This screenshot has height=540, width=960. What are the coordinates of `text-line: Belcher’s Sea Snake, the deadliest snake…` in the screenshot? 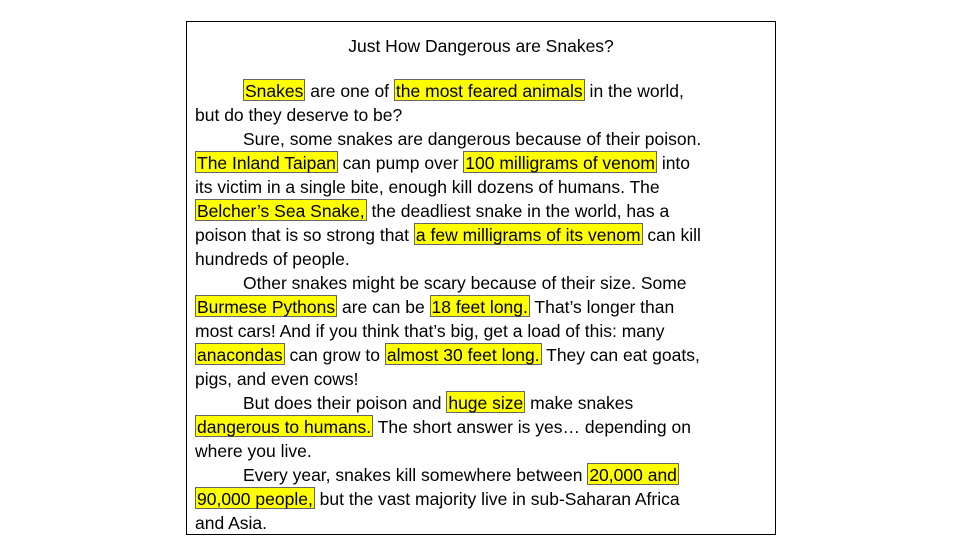 It's located at (432, 211).